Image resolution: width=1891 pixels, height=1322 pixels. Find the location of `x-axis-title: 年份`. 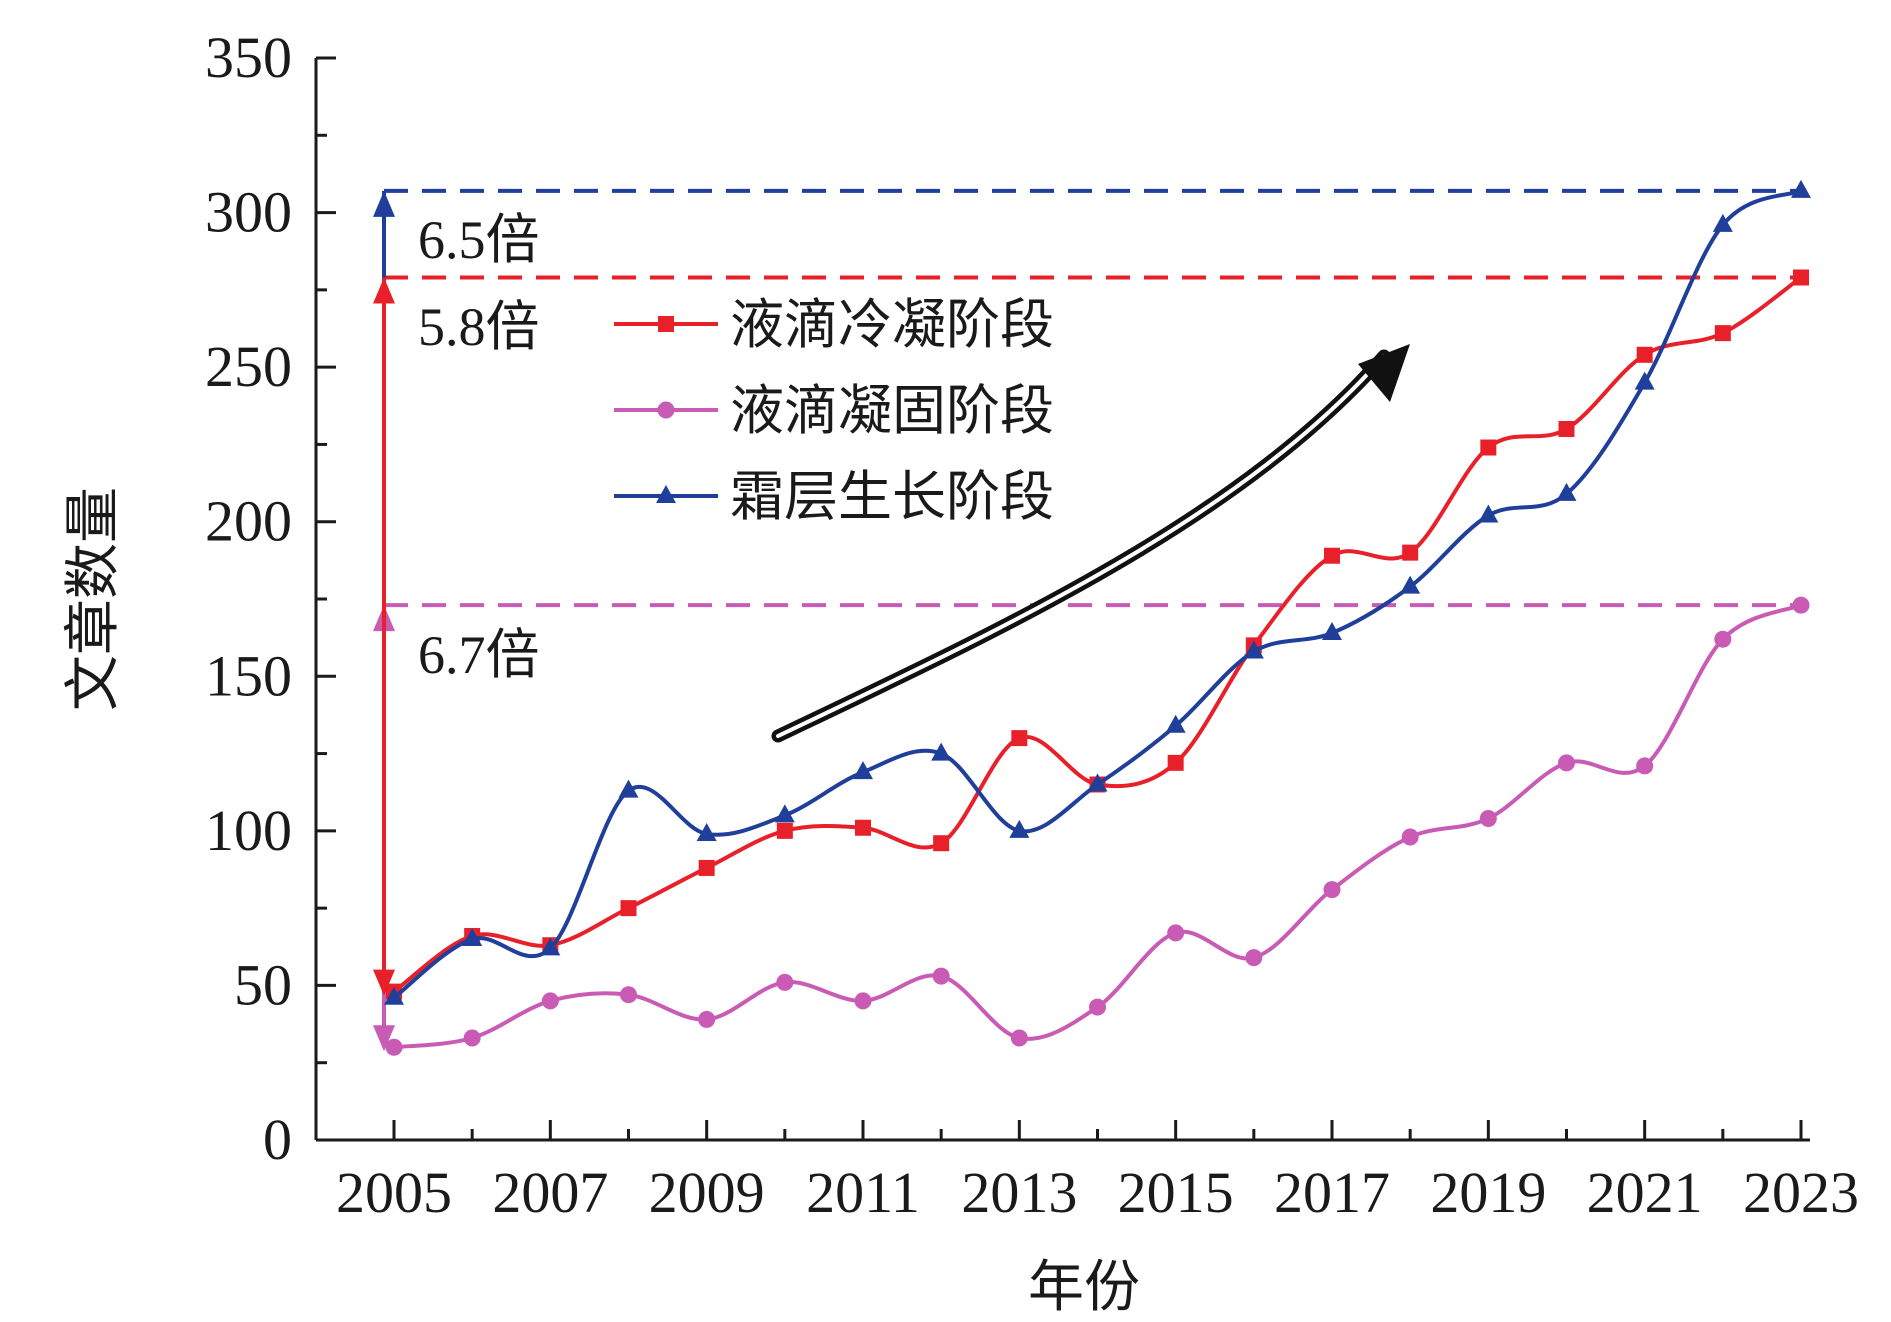

x-axis-title: 年份 is located at coordinates (1084, 1287).